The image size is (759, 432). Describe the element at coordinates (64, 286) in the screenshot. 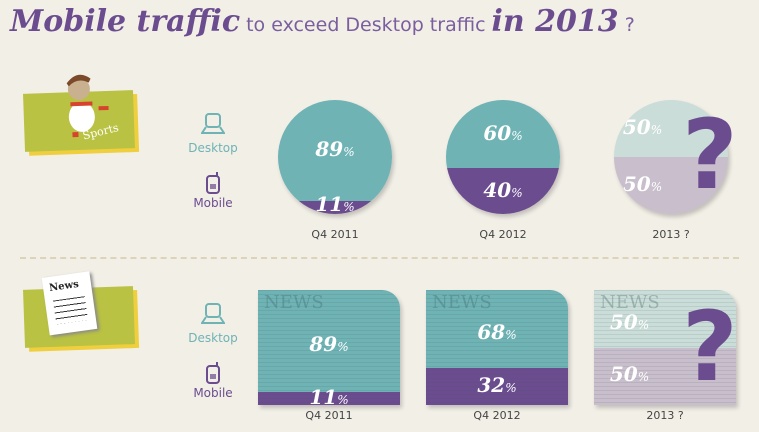

I see `news-label: News` at that location.